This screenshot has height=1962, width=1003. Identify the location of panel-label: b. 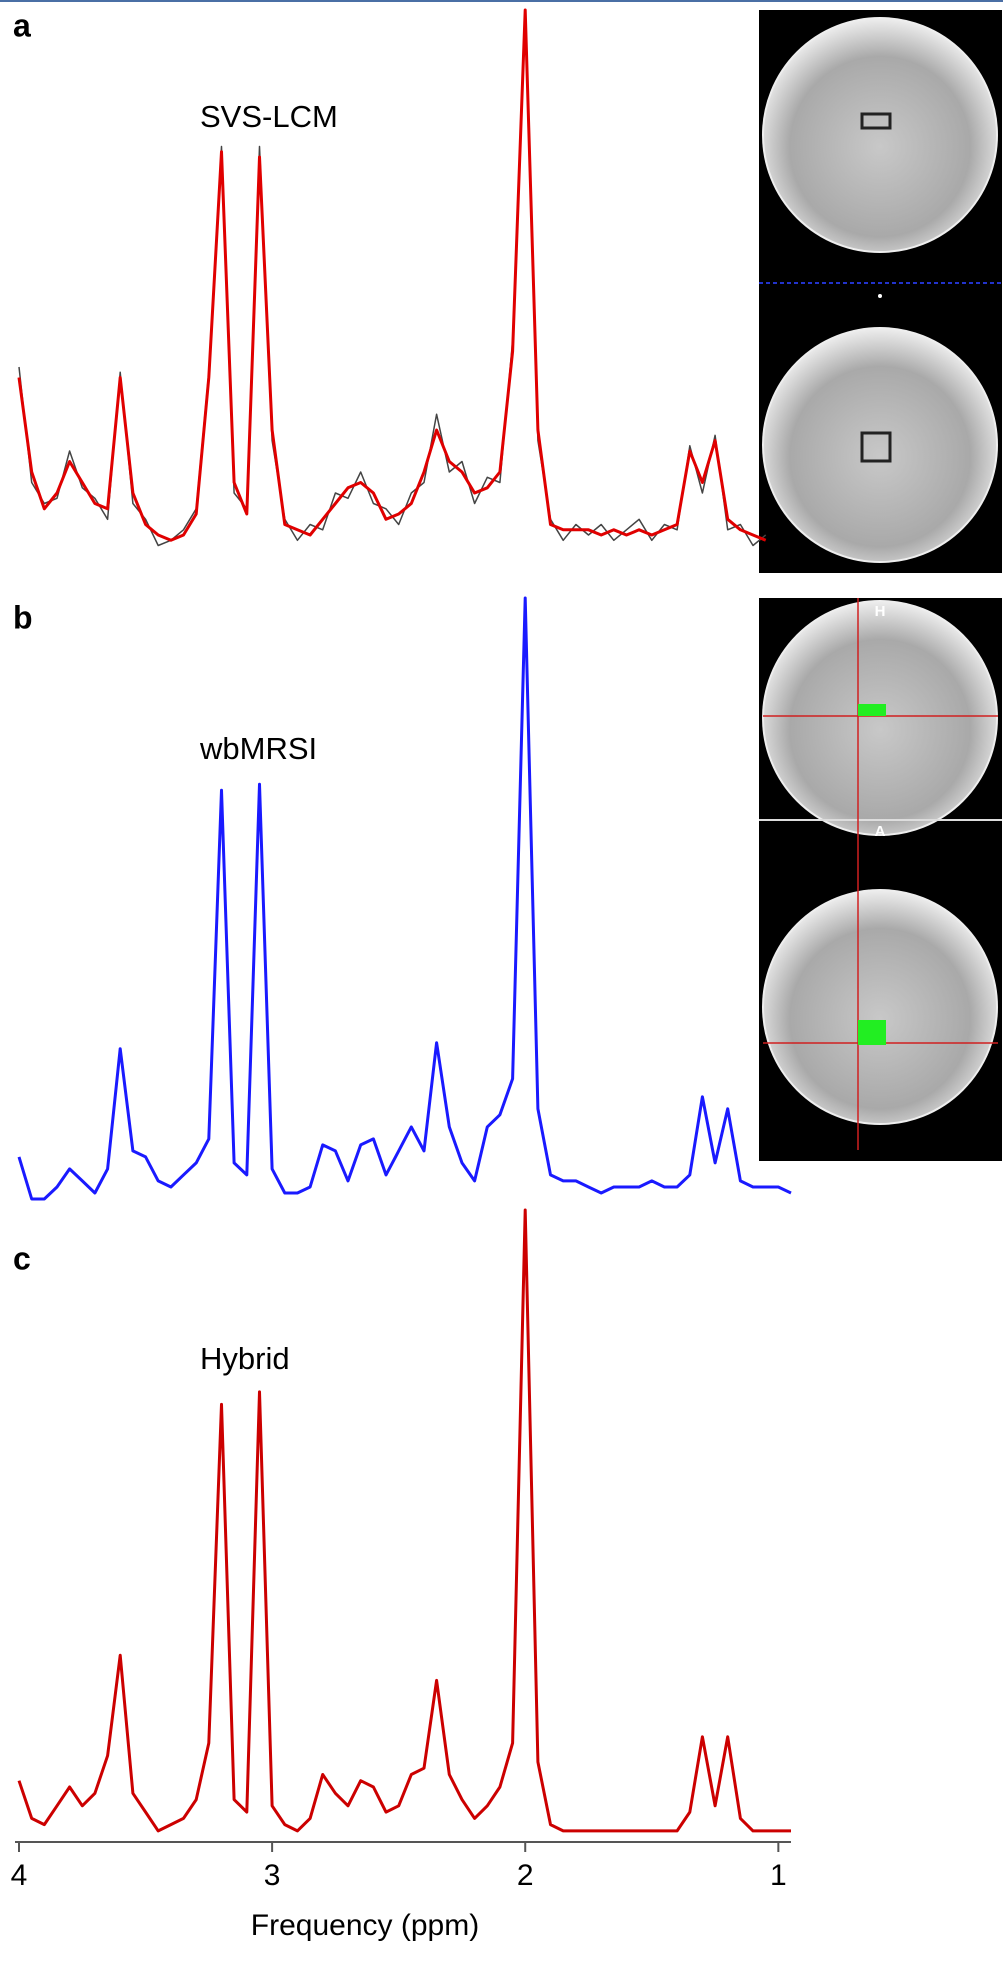
(23, 617).